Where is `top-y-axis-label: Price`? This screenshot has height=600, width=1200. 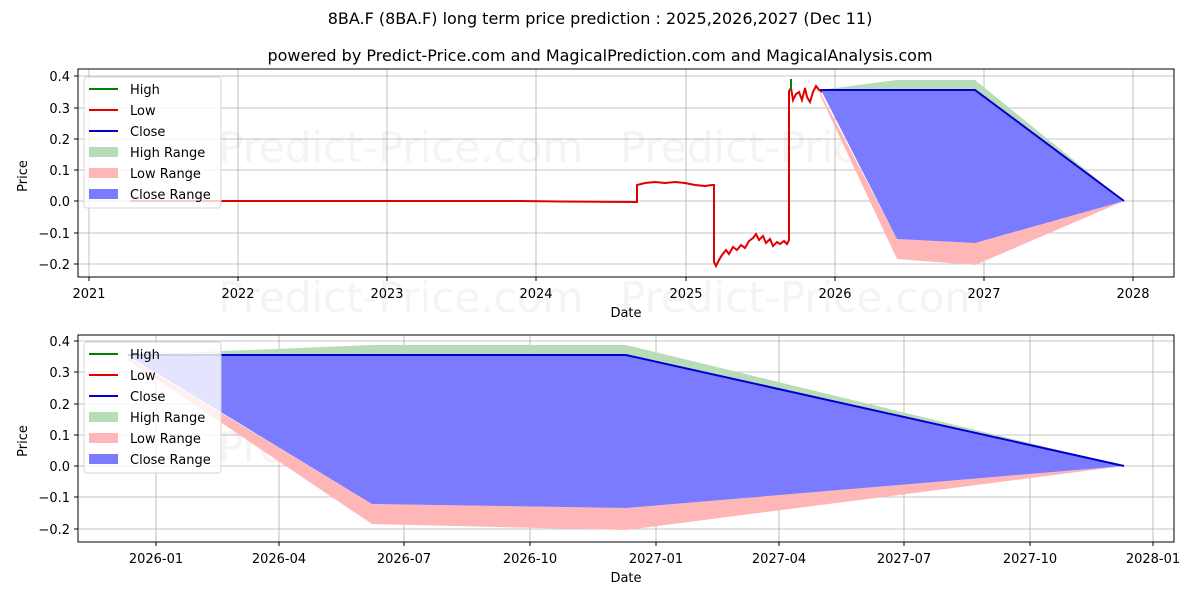
top-y-axis-label: Price is located at coordinates (23, 176).